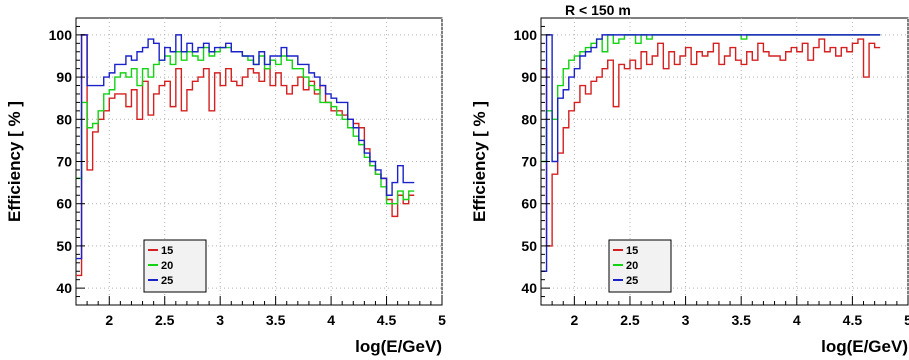 This screenshot has width=909, height=360. What do you see at coordinates (167, 281) in the screenshot?
I see `left-legend-label-25: 25` at bounding box center [167, 281].